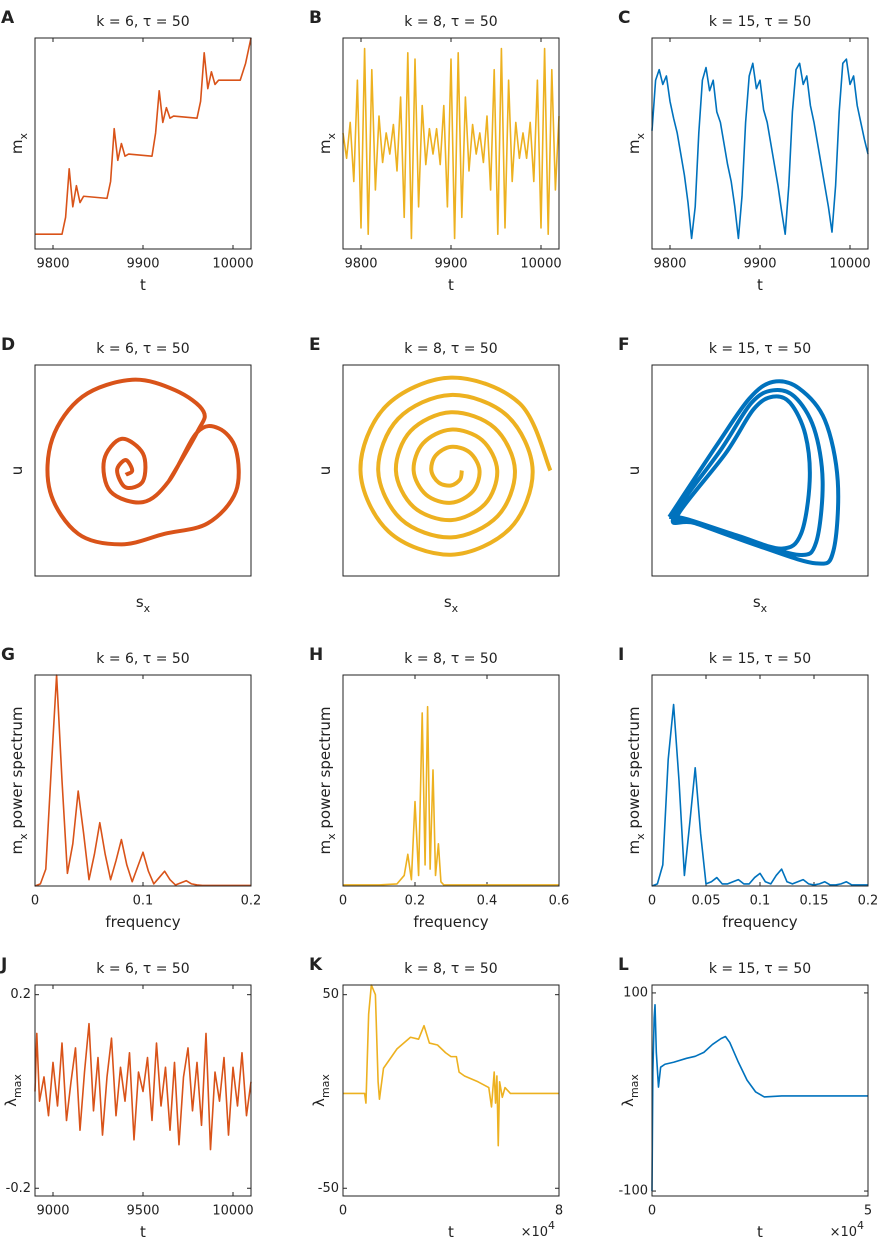 The width and height of the screenshot is (879, 1248). Describe the element at coordinates (315, 18) in the screenshot. I see `panel-letter: B` at that location.